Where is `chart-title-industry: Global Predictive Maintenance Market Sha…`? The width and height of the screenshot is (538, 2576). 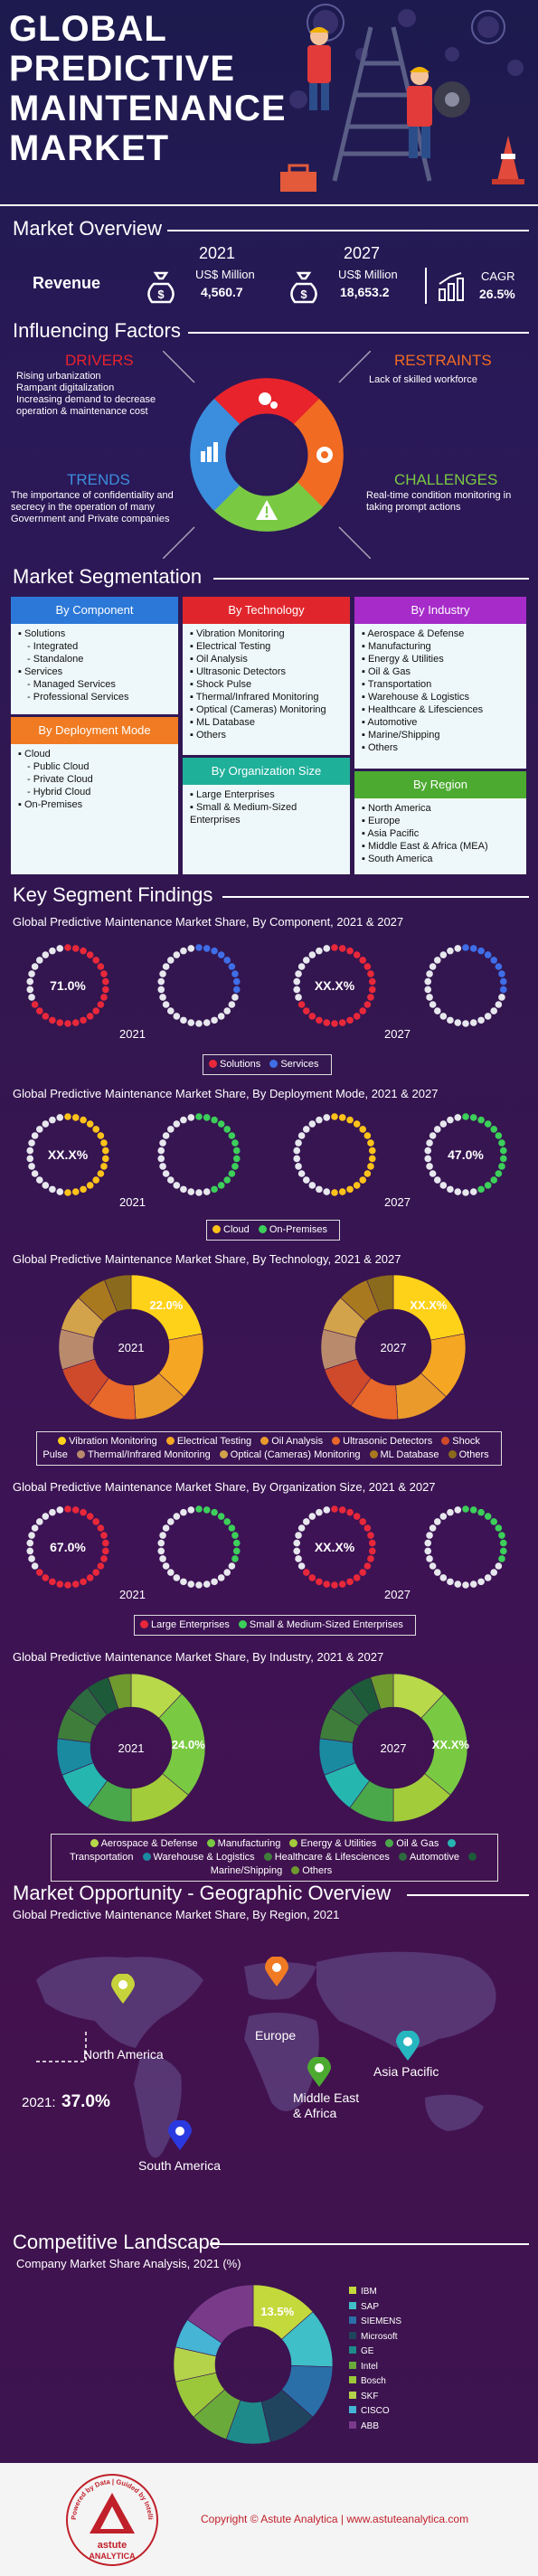 chart-title-industry: Global Predictive Maintenance Market Sha… is located at coordinates (199, 1657).